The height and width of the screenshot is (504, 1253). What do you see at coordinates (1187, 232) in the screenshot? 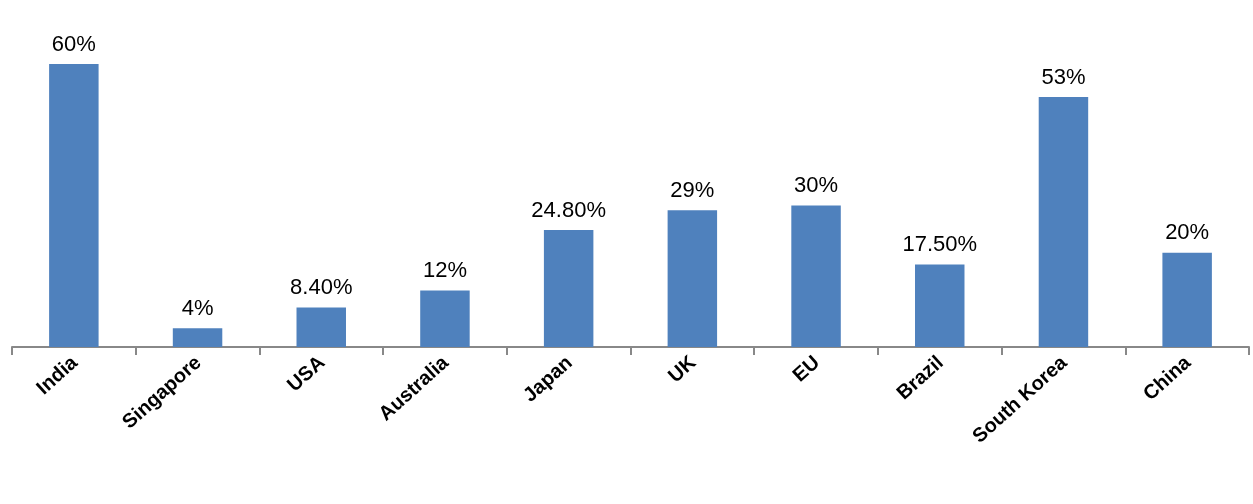
I see `data-label: 20%` at bounding box center [1187, 232].